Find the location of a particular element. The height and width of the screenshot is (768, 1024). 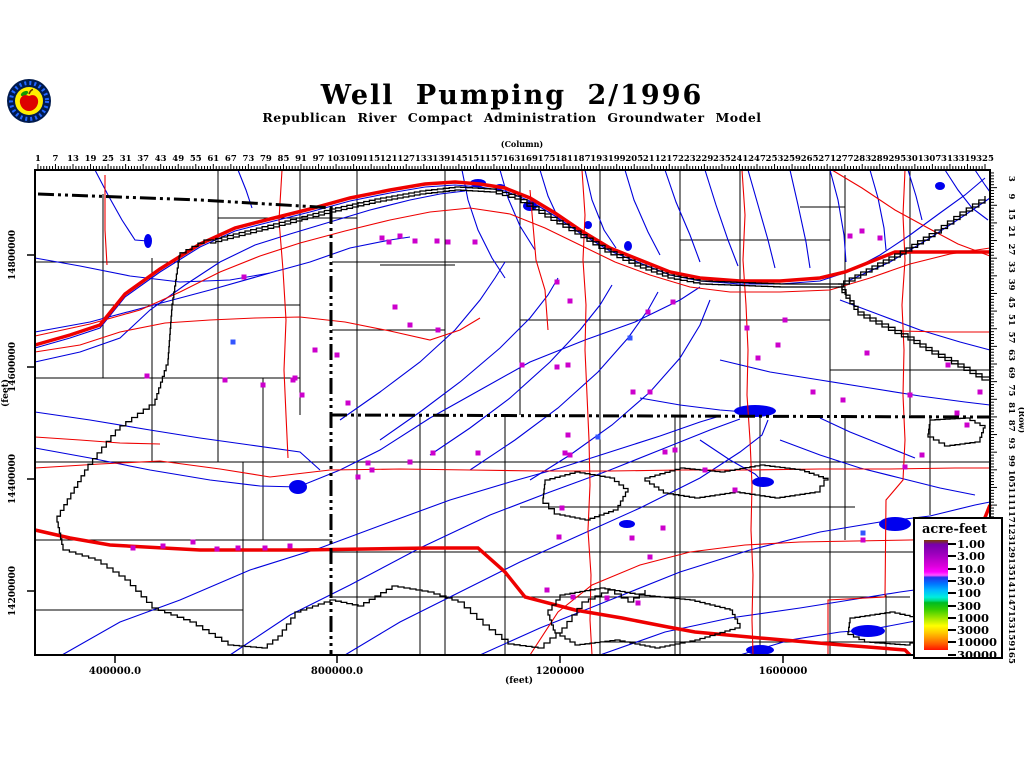

legend-entry: 3.00 is located at coordinates (966, 556).